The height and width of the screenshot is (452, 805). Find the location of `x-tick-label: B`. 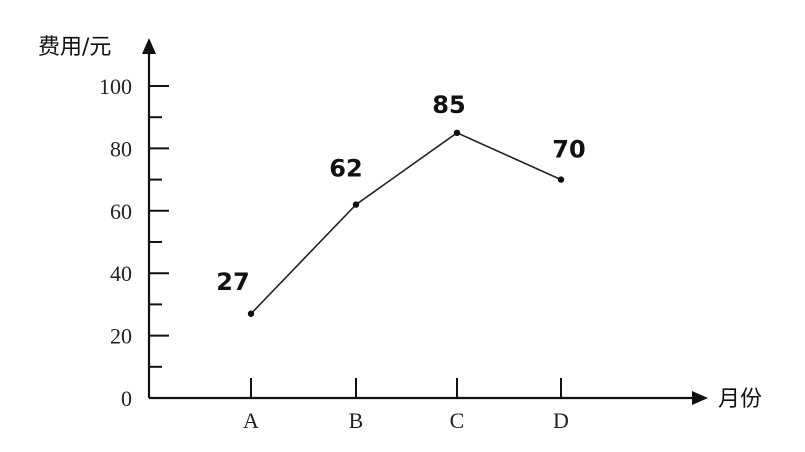

x-tick-label: B is located at coordinates (356, 420).